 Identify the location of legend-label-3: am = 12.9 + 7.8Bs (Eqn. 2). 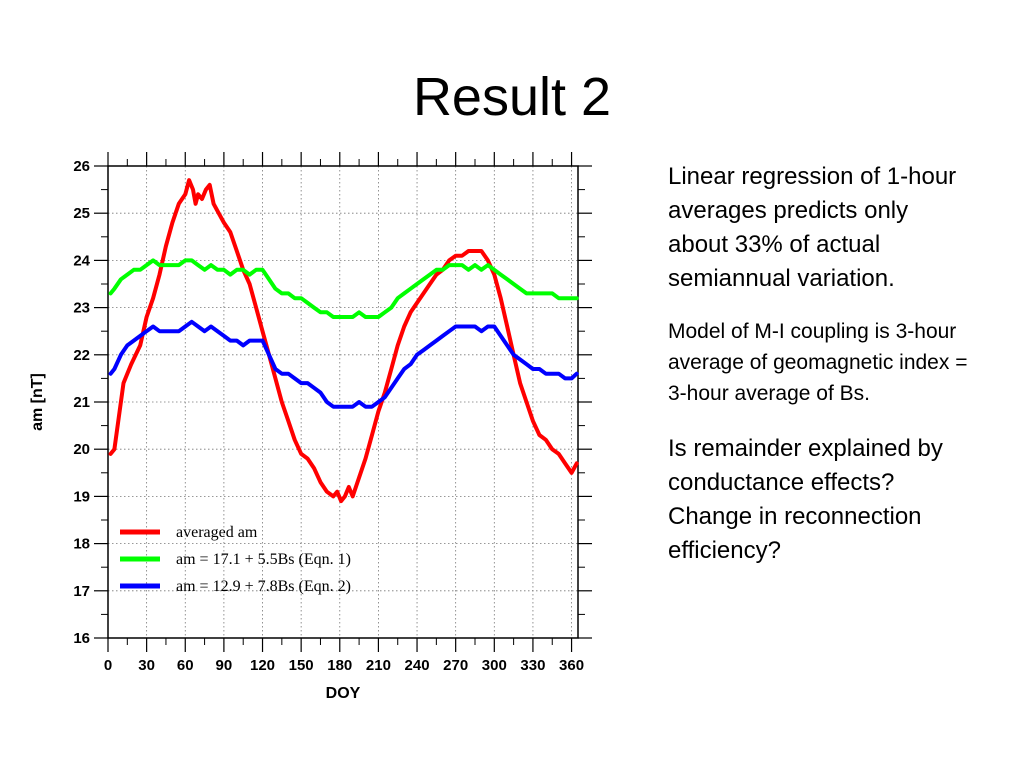
(263, 586).